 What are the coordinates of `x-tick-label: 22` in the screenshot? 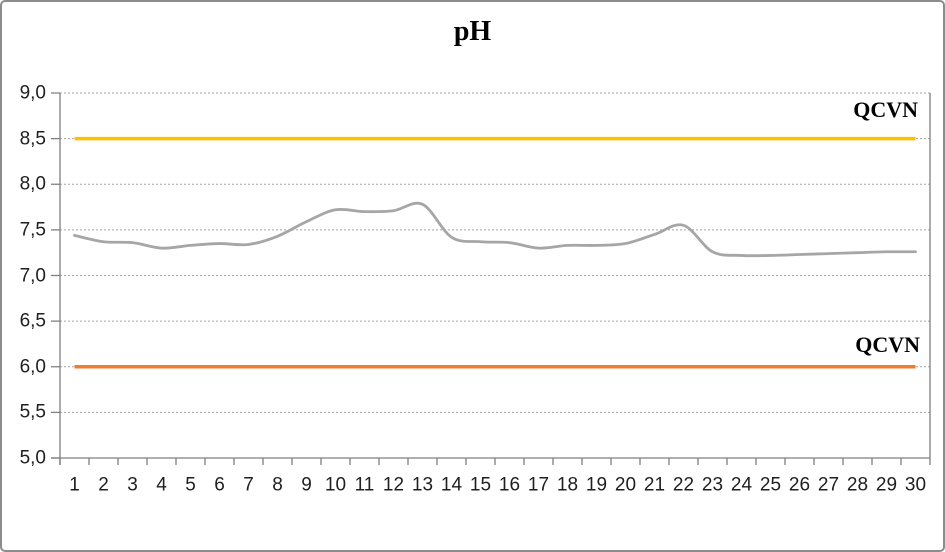 It's located at (683, 485).